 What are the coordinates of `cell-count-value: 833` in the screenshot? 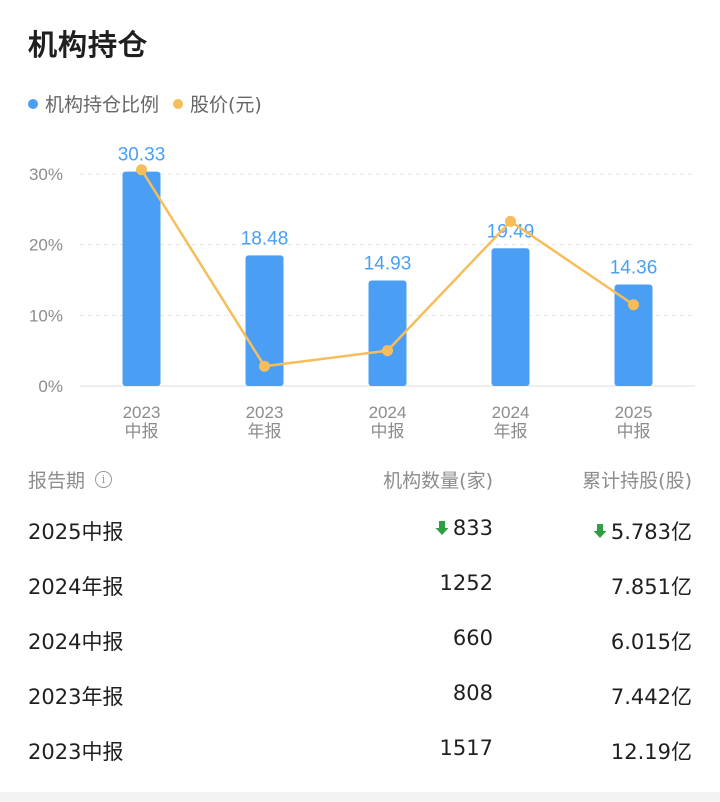 It's located at (472, 528).